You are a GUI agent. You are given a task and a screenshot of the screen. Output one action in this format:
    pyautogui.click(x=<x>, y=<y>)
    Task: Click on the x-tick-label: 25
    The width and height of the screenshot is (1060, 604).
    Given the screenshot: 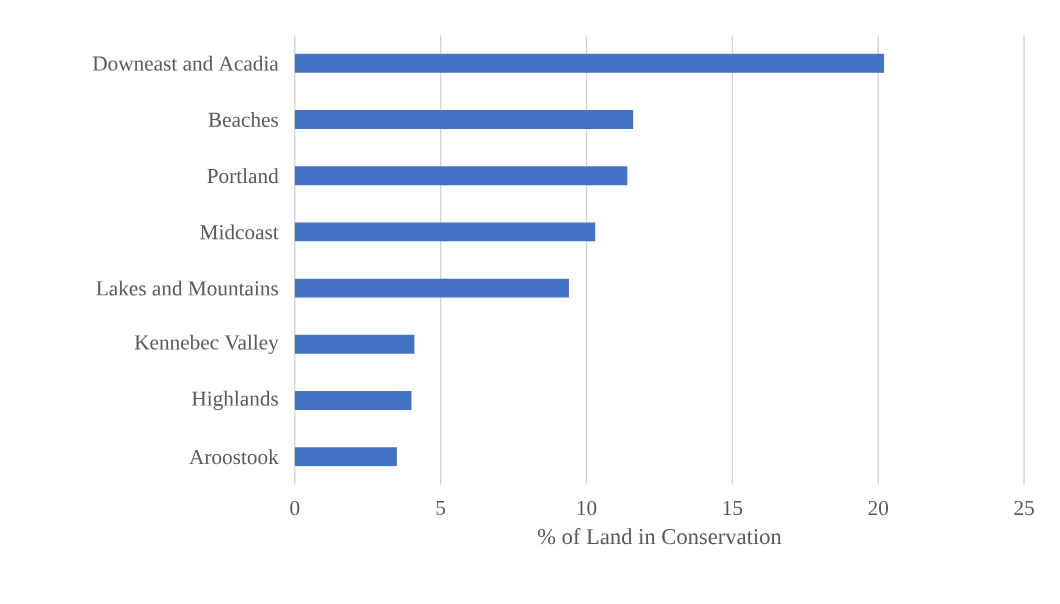 What is the action you would take?
    pyautogui.click(x=1024, y=508)
    